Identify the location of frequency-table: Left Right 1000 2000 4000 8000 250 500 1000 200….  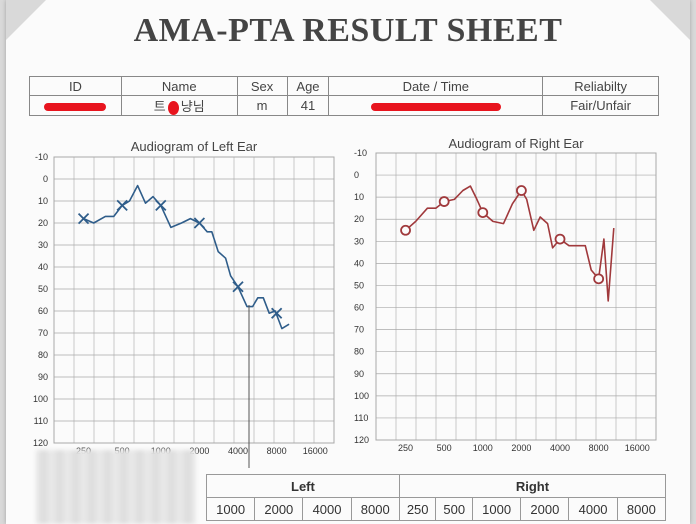
(436, 497).